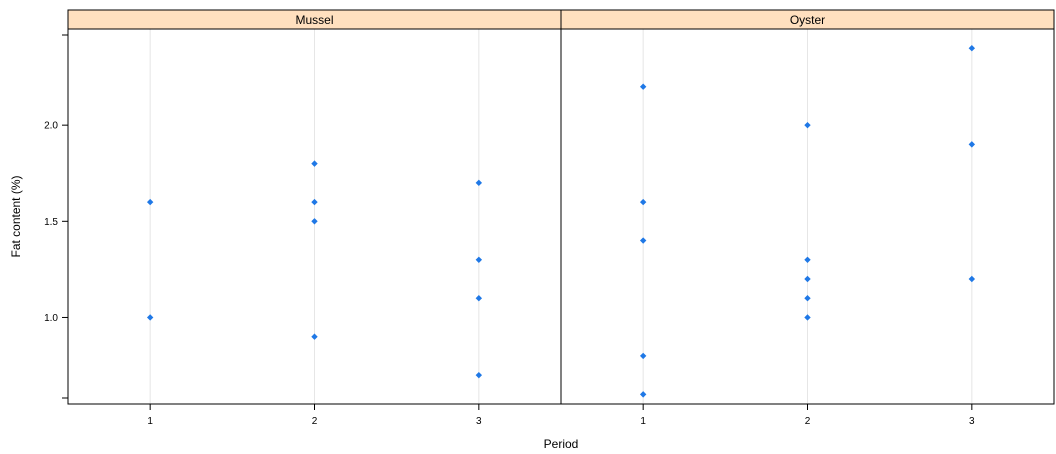  What do you see at coordinates (314, 20) in the screenshot?
I see `strip-label: Mussel` at bounding box center [314, 20].